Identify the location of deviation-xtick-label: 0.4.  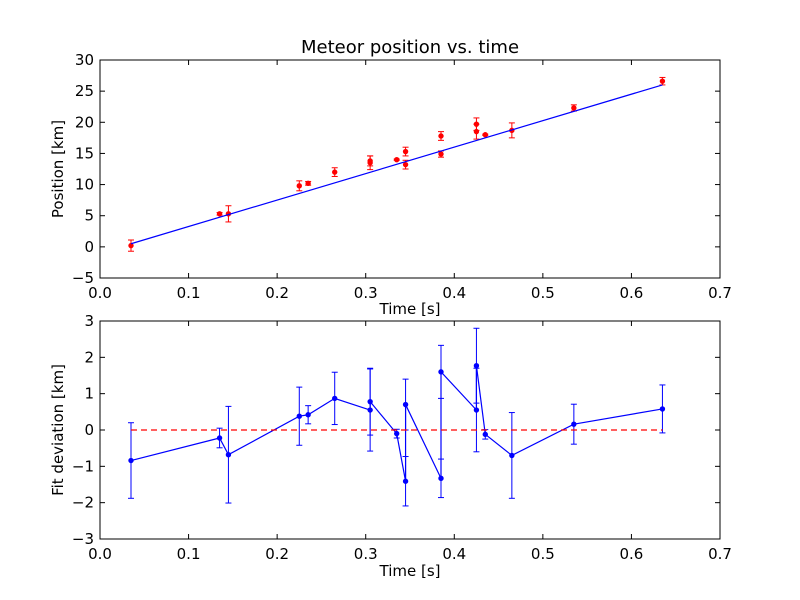
(454, 554).